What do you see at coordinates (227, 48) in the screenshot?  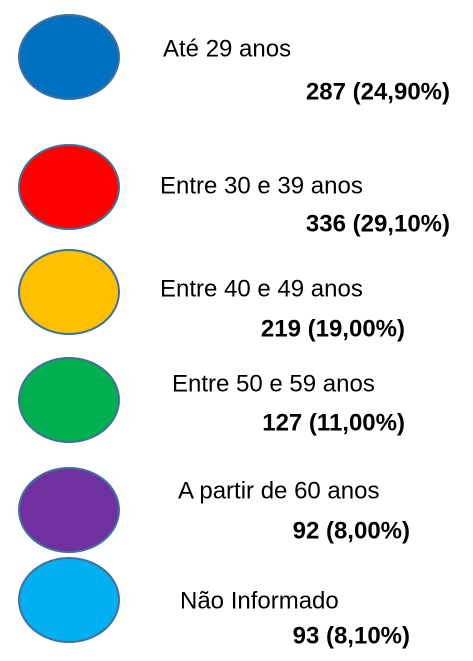 I see `group-label: Até 29 anos` at bounding box center [227, 48].